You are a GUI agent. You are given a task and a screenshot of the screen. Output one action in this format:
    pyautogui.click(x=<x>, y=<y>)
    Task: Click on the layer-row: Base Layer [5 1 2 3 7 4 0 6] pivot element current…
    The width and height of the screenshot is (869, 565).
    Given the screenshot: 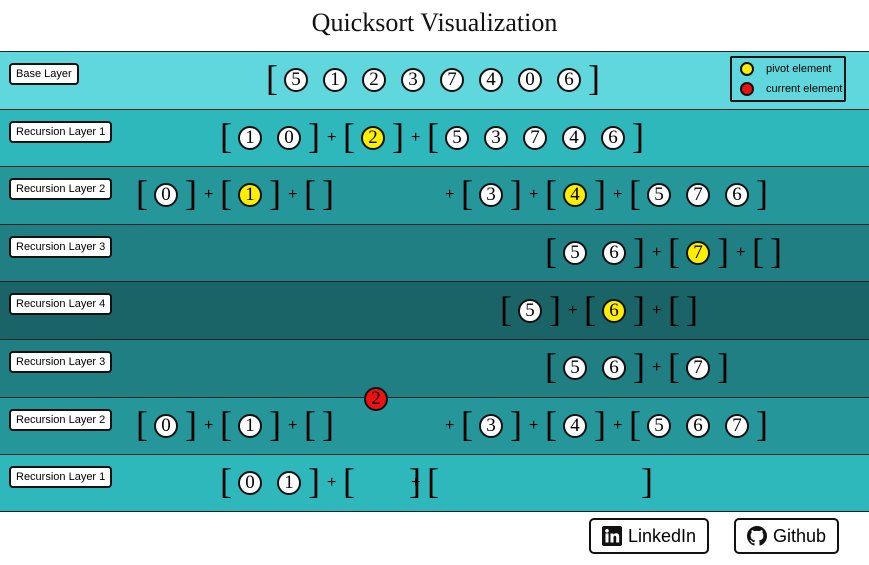 What is the action you would take?
    pyautogui.click(x=434, y=80)
    